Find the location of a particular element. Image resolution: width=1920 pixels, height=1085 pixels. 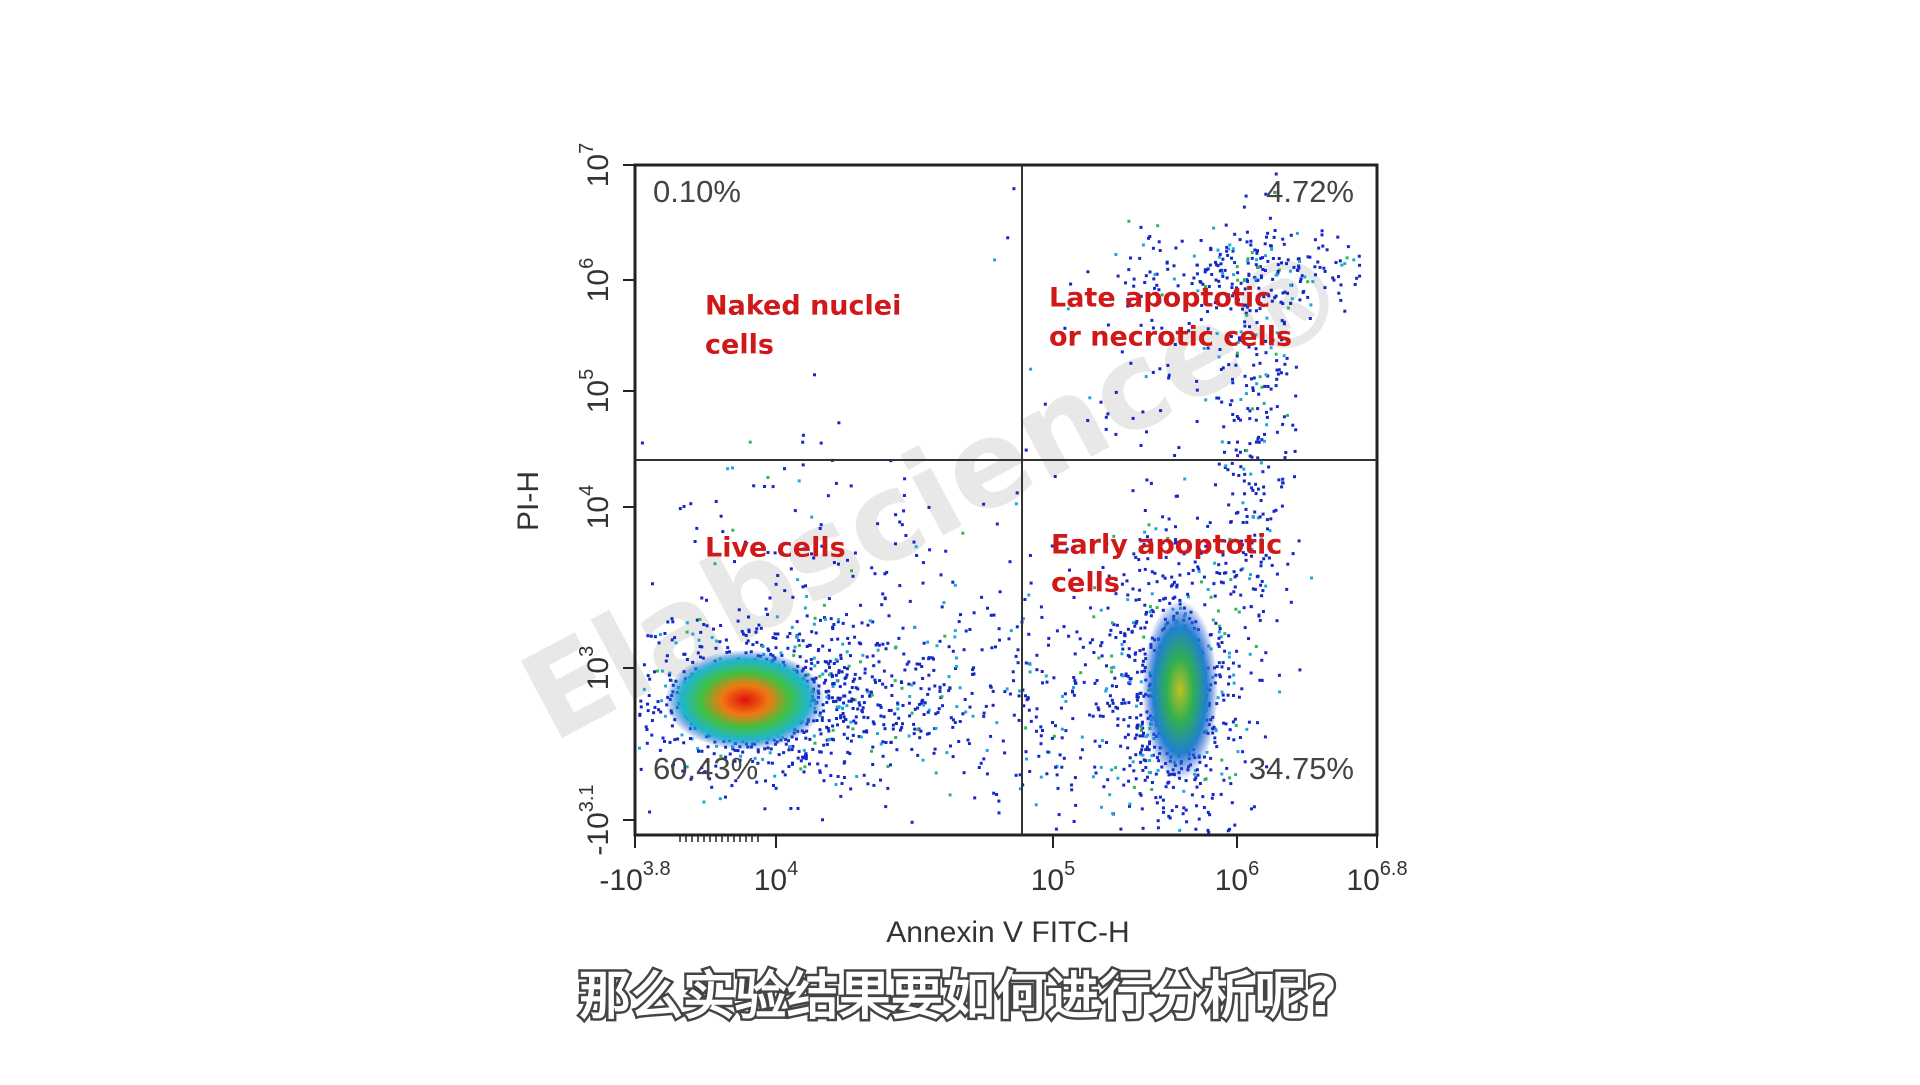

tick-exponent: 5 is located at coordinates (1069, 869).